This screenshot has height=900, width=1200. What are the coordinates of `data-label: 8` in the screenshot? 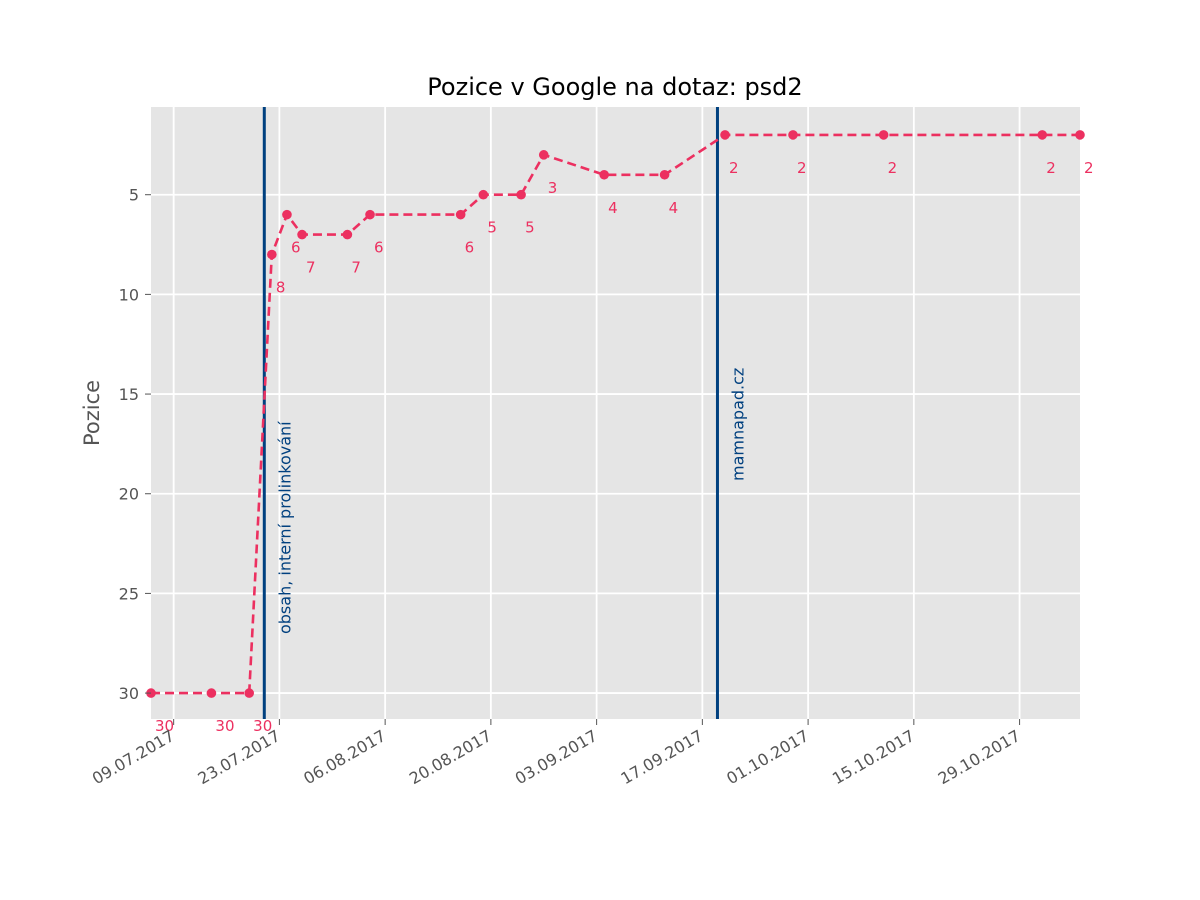 It's located at (281, 288).